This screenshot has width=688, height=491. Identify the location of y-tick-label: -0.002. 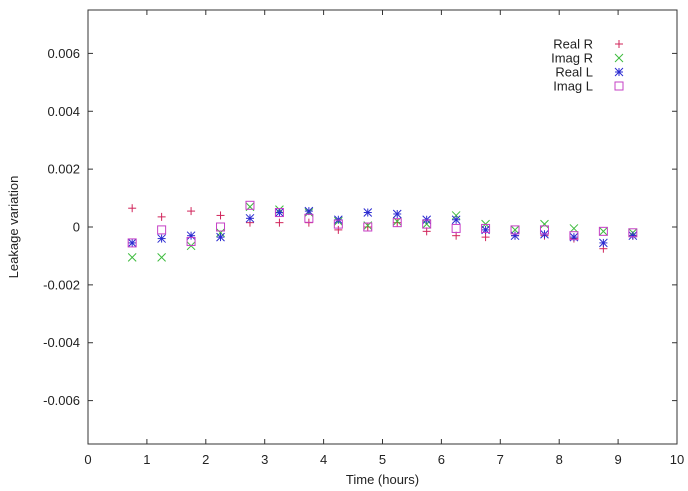
(61, 284).